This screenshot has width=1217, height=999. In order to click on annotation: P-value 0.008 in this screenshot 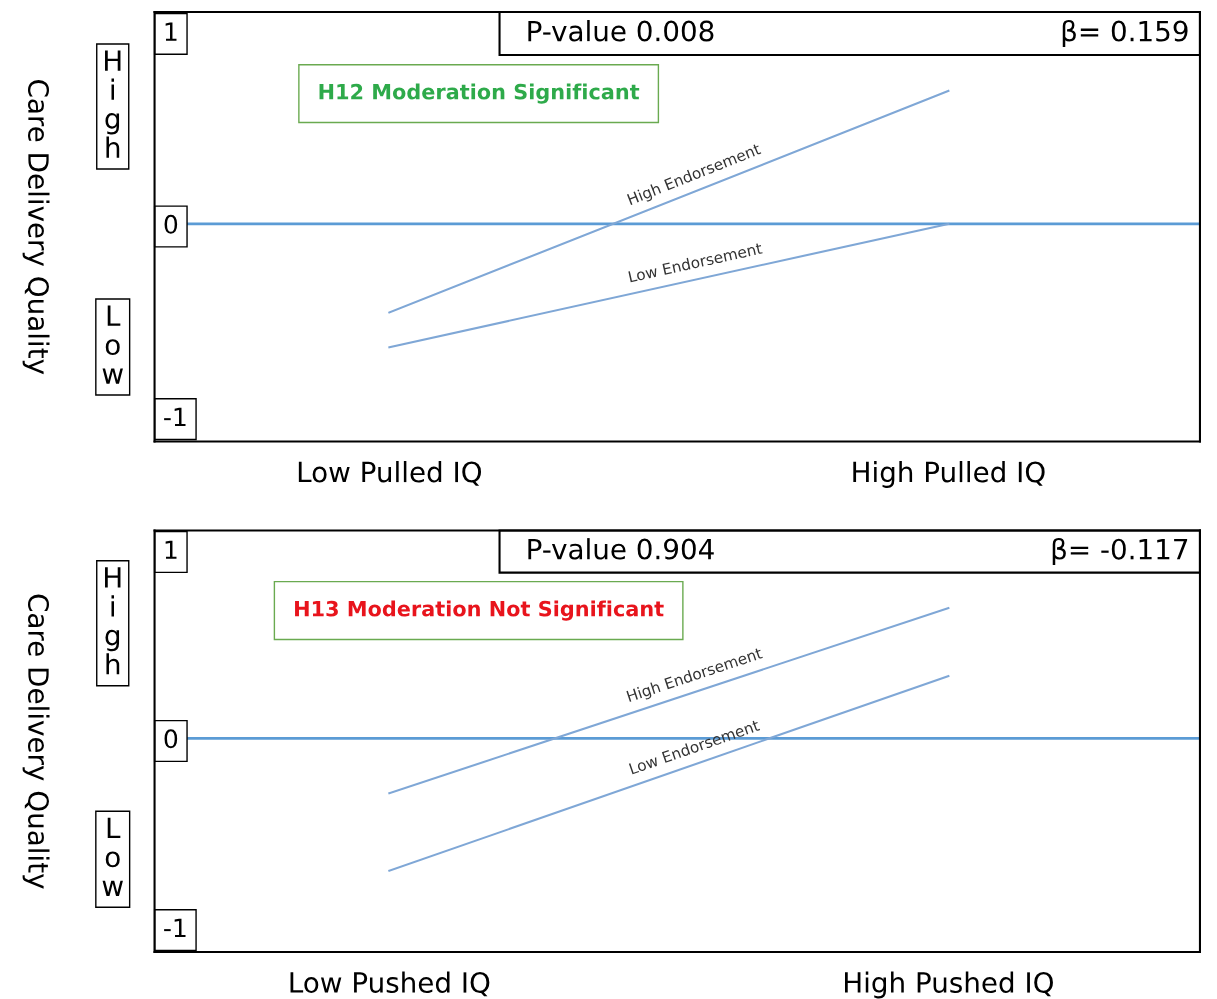, I will do `click(621, 31)`.